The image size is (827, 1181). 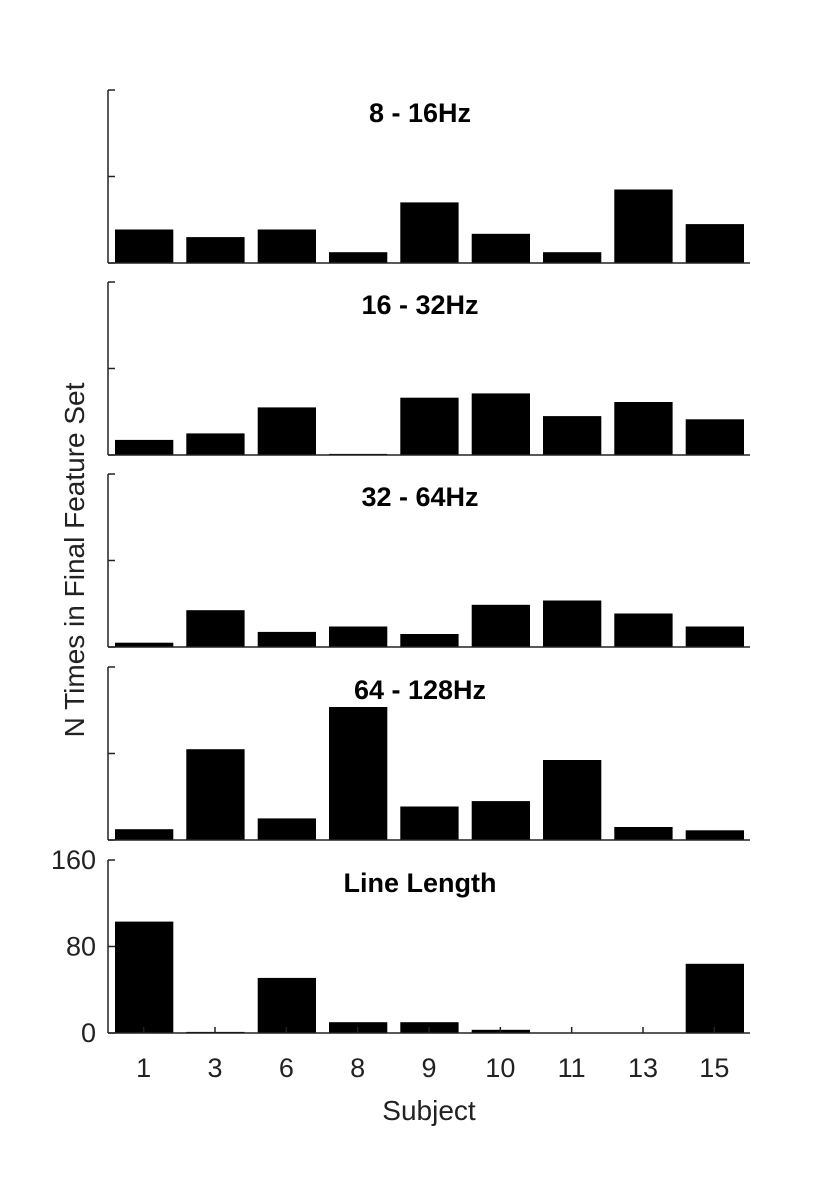 I want to click on panel-title: 16 - 32Hz, so click(x=419, y=305).